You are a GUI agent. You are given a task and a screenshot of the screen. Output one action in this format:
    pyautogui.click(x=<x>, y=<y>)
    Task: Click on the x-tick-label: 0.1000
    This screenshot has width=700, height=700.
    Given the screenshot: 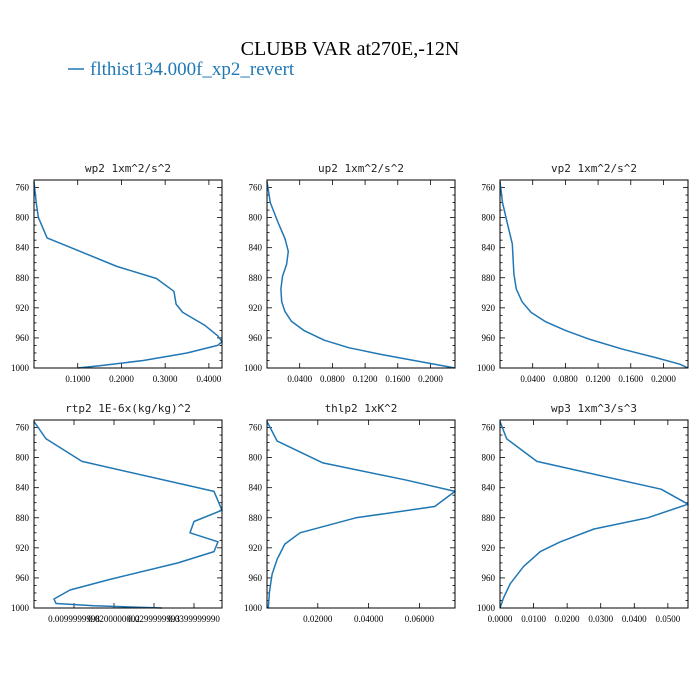 What is the action you would take?
    pyautogui.click(x=77, y=379)
    